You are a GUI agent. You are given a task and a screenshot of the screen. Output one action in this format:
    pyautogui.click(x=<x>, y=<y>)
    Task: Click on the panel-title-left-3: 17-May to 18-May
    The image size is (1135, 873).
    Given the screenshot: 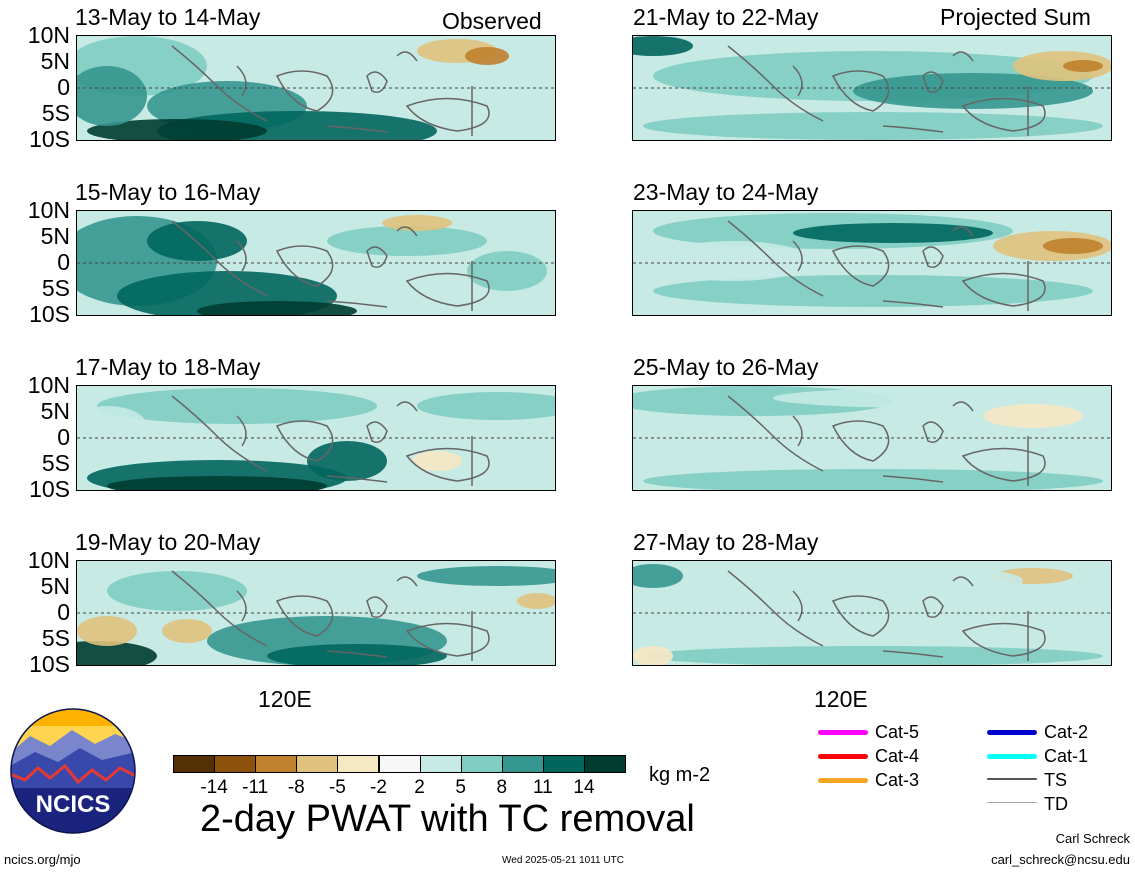 What is the action you would take?
    pyautogui.click(x=168, y=367)
    